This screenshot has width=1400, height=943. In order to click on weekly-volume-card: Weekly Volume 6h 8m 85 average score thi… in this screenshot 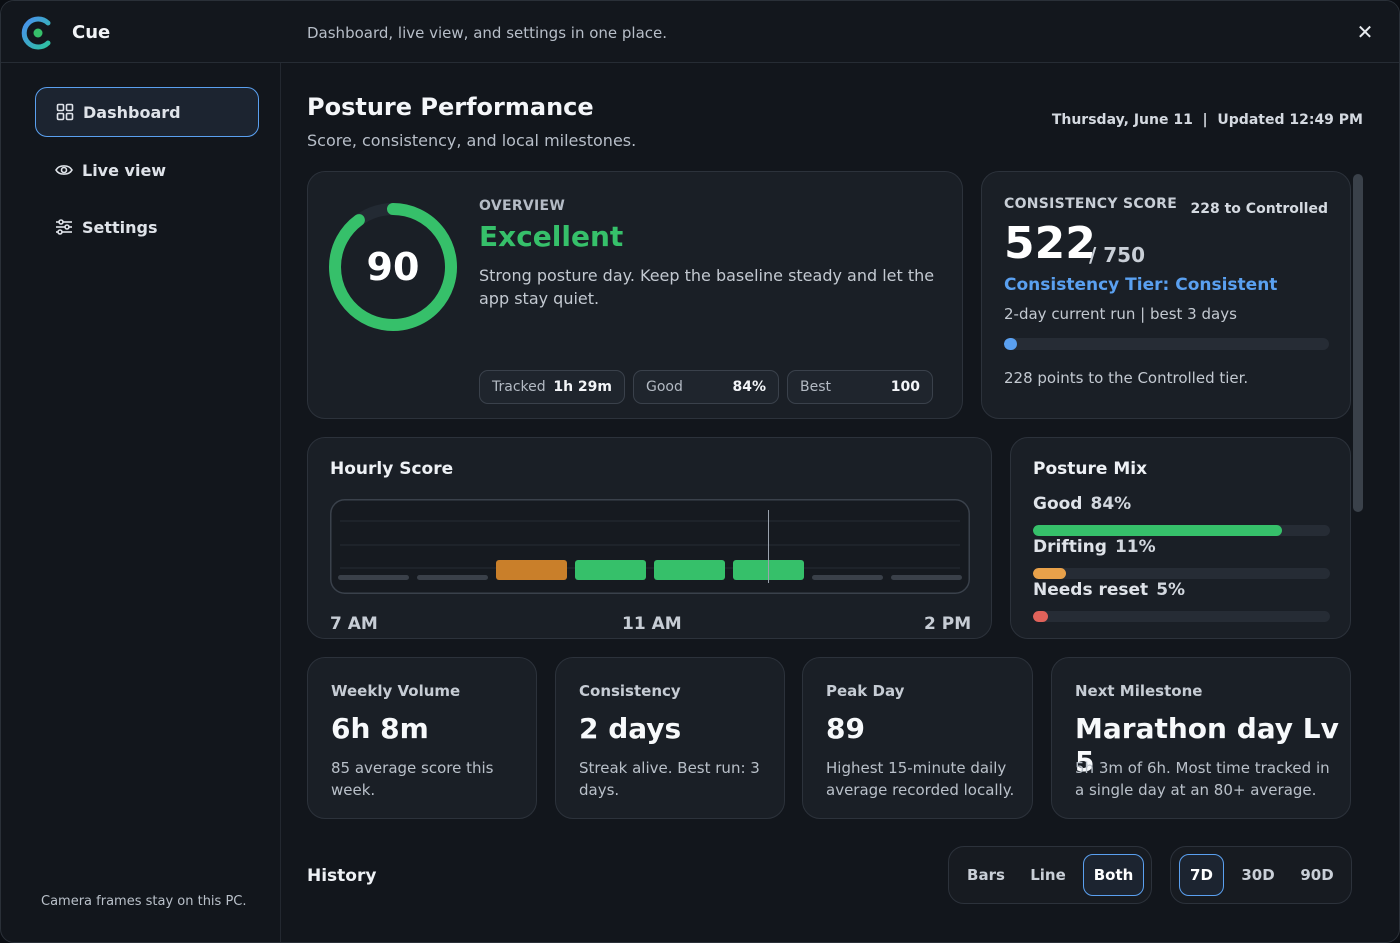, I will do `click(422, 738)`.